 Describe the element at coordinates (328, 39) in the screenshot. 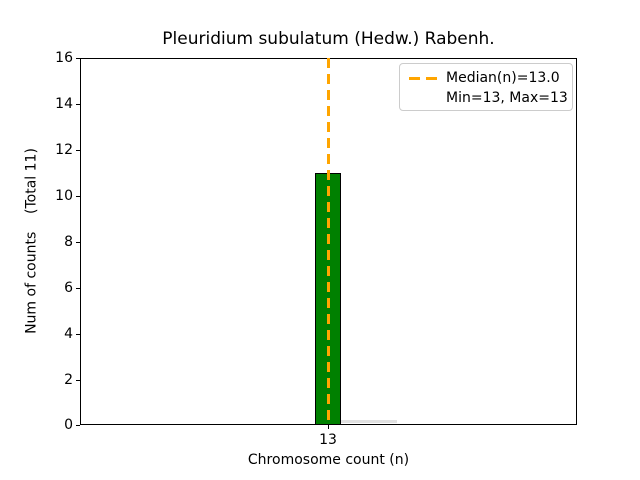

I see `chart-title: Pleuridium subulatum (Hedw.) Rabenh.` at that location.